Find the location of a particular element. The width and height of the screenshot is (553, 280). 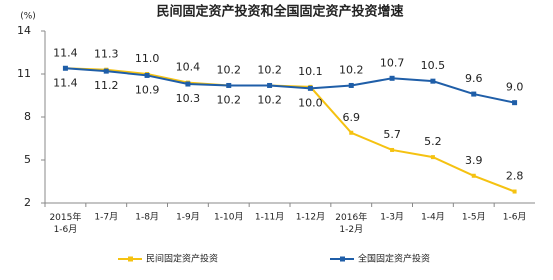

x-tick-label: 2016年 1-2月 is located at coordinates (351, 223).